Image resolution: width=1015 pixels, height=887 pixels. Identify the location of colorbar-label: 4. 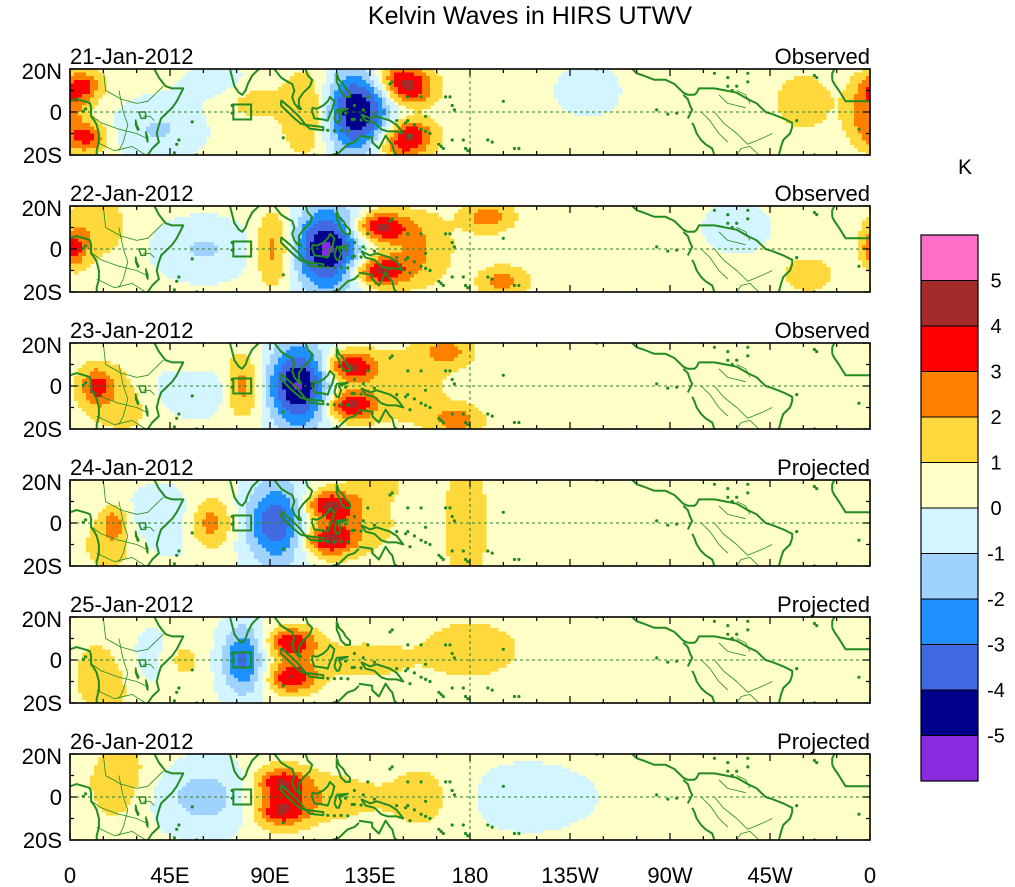
(995, 327).